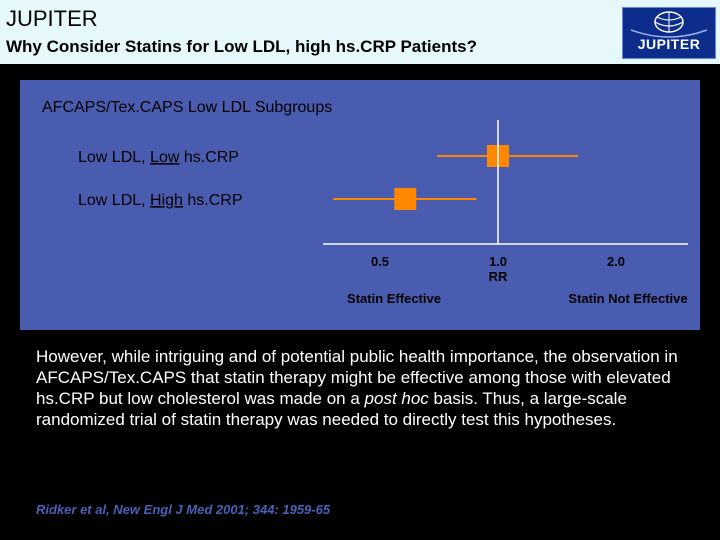  What do you see at coordinates (616, 261) in the screenshot?
I see `x-tick-label: 2.0` at bounding box center [616, 261].